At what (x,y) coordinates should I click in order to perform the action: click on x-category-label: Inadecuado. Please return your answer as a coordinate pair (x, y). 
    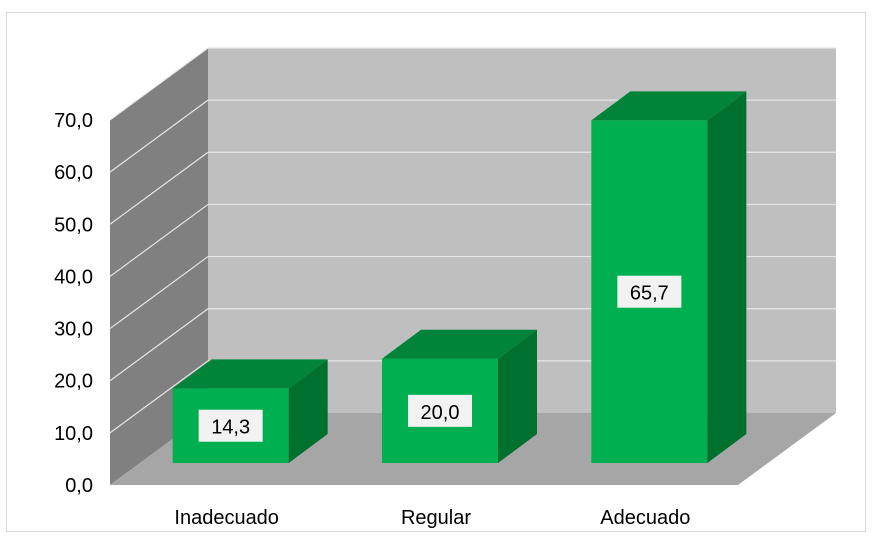
    Looking at the image, I should click on (226, 518).